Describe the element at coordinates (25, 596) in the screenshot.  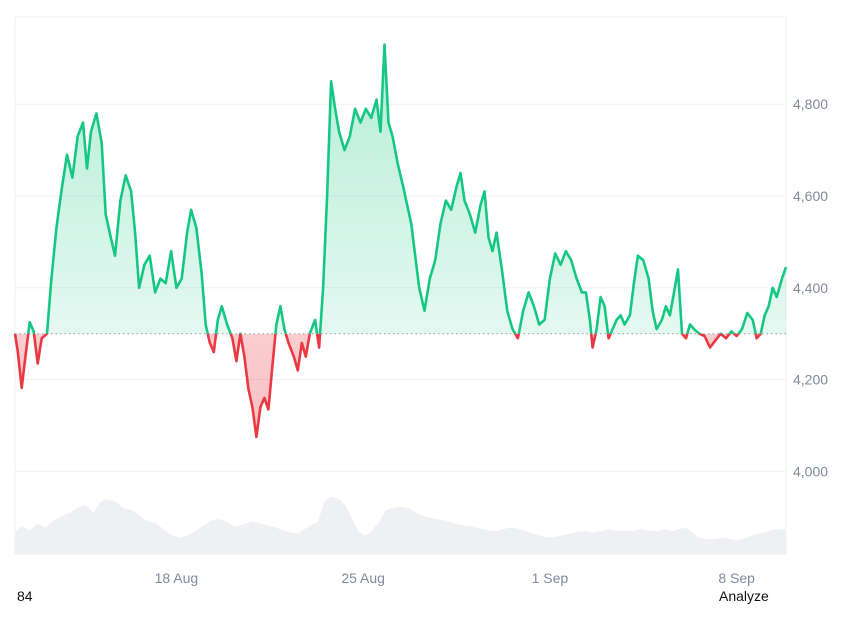
I see `footer-left-value: 84` at that location.